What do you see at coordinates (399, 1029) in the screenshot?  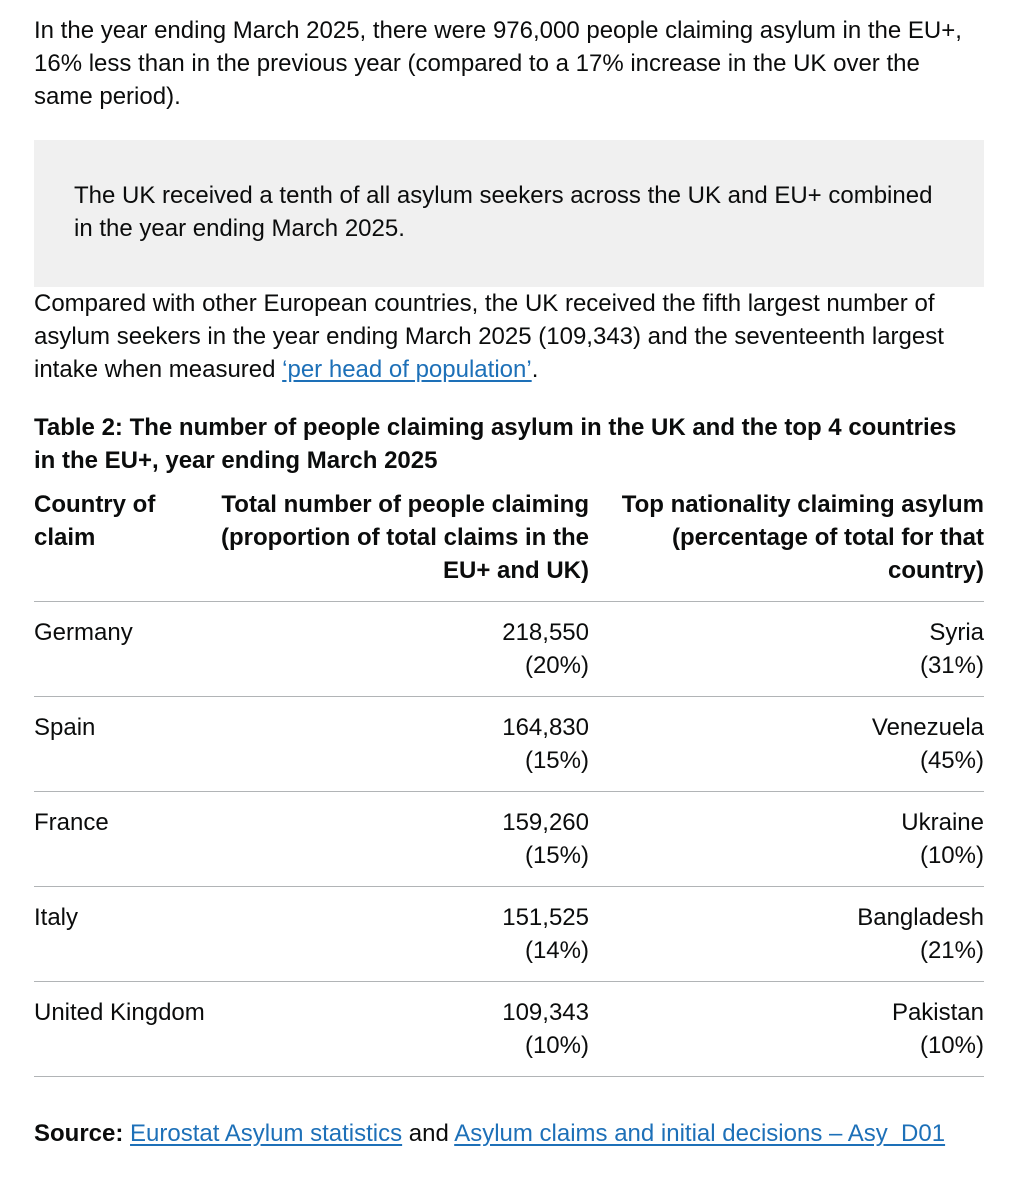 I see `cell-total: 109,343 (10%)` at bounding box center [399, 1029].